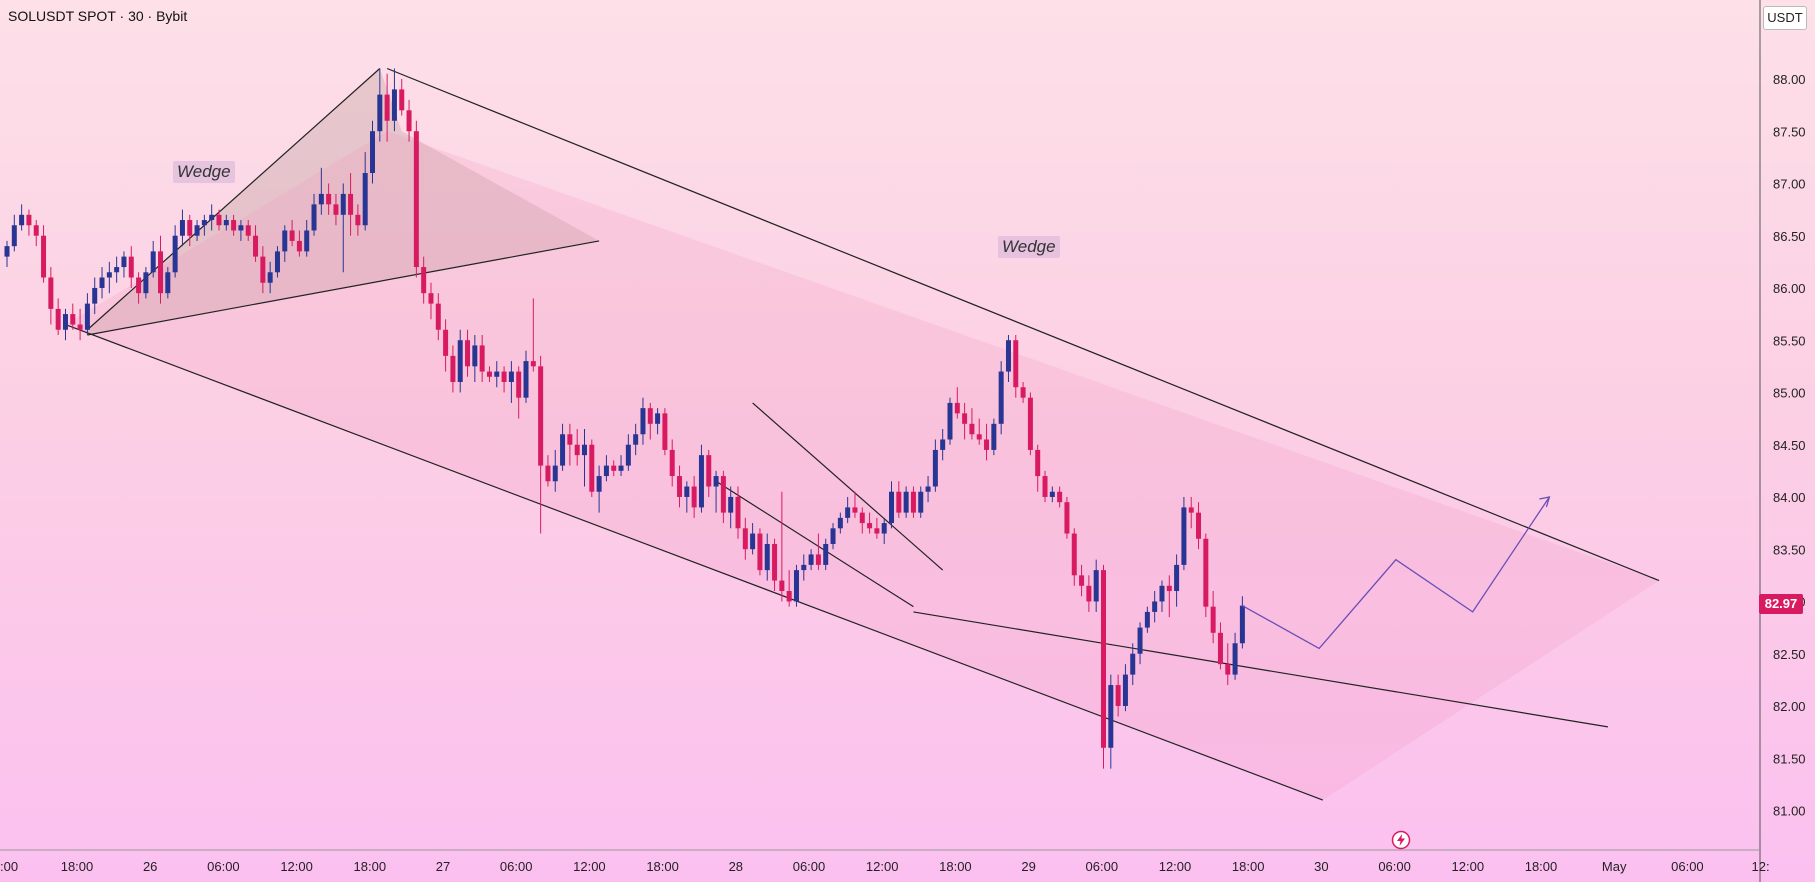  What do you see at coordinates (1401, 840) in the screenshot?
I see `lightning-icon` at bounding box center [1401, 840].